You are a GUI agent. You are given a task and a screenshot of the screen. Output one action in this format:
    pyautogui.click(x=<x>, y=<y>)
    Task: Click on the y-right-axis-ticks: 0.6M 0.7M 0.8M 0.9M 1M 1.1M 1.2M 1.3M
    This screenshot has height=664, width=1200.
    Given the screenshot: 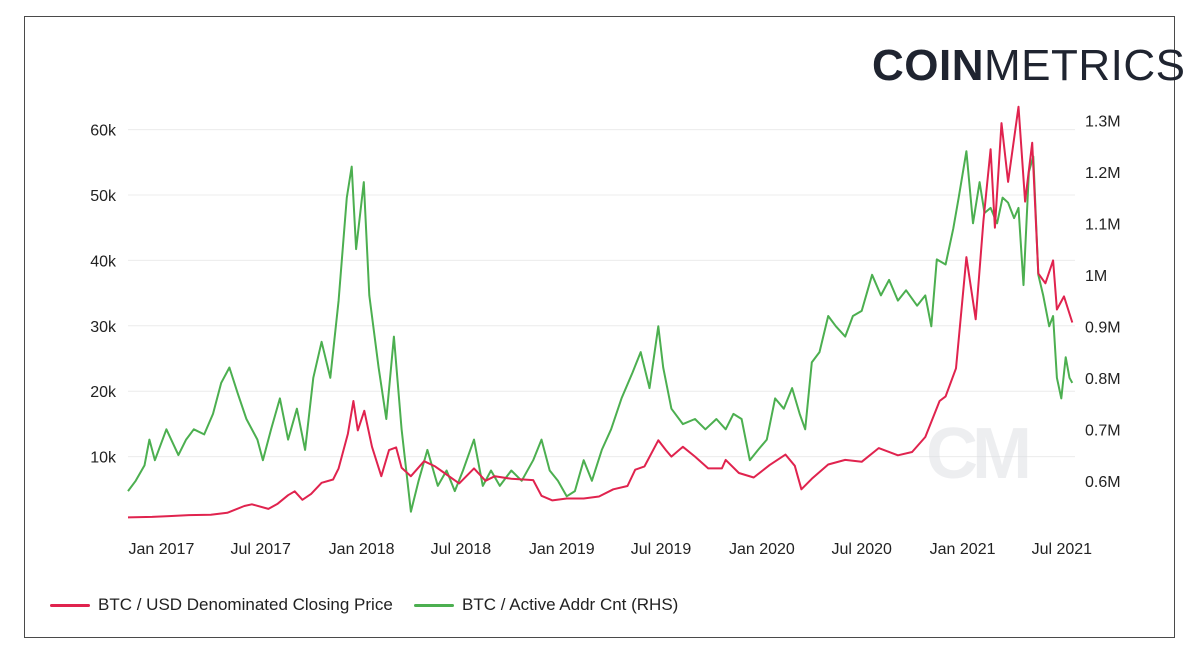 What is the action you would take?
    pyautogui.click(x=1103, y=302)
    